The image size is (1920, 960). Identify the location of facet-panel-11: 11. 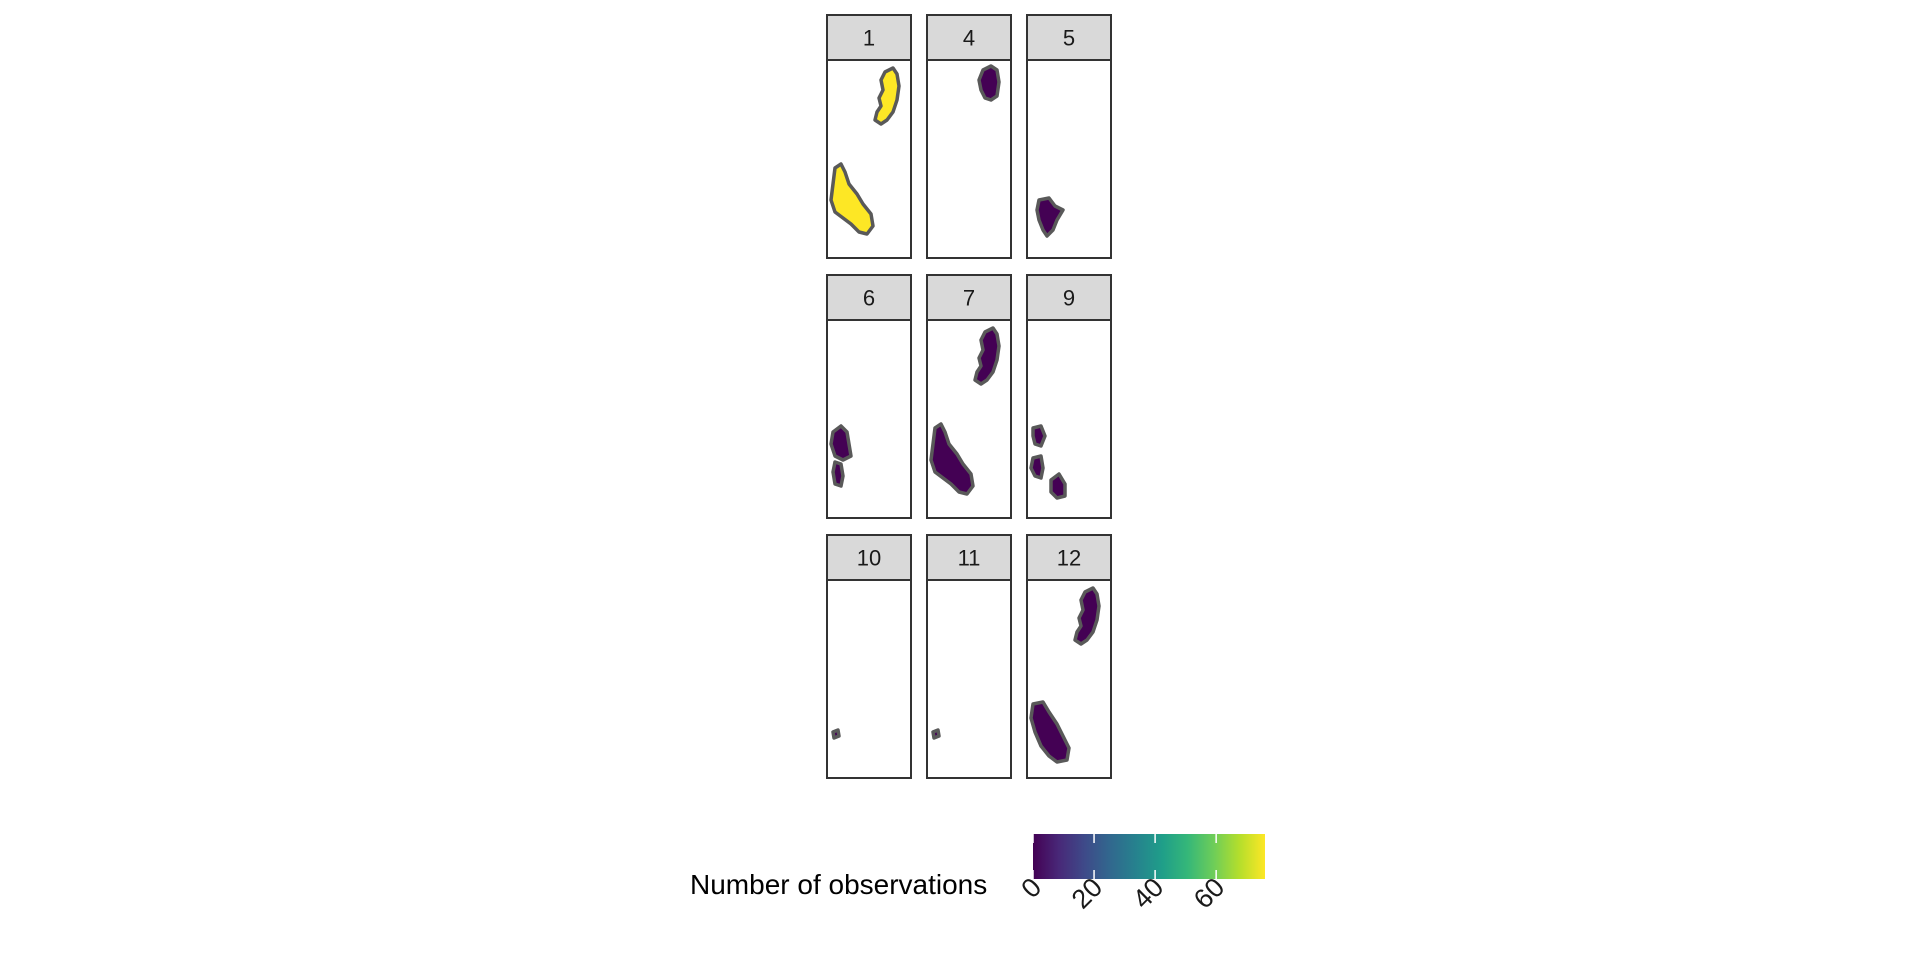
(969, 656).